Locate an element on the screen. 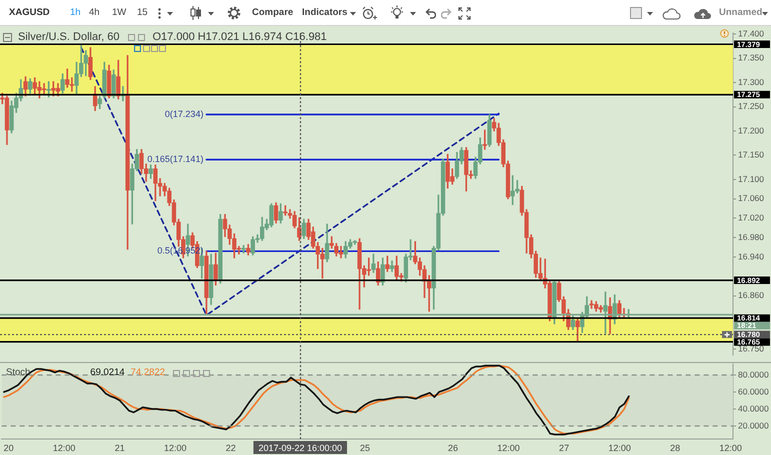  y-tick-label: 16.940 is located at coordinates (751, 256).